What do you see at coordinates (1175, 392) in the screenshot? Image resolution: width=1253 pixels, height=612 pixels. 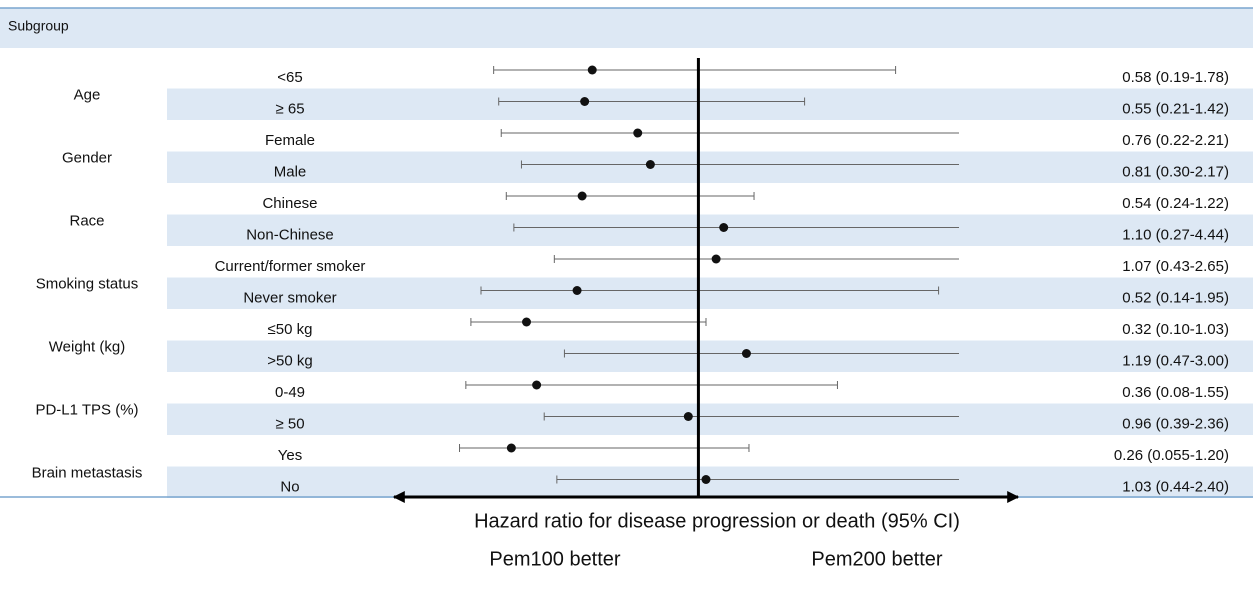 I see `value-label: 0.36 (0.08-1.55)` at bounding box center [1175, 392].